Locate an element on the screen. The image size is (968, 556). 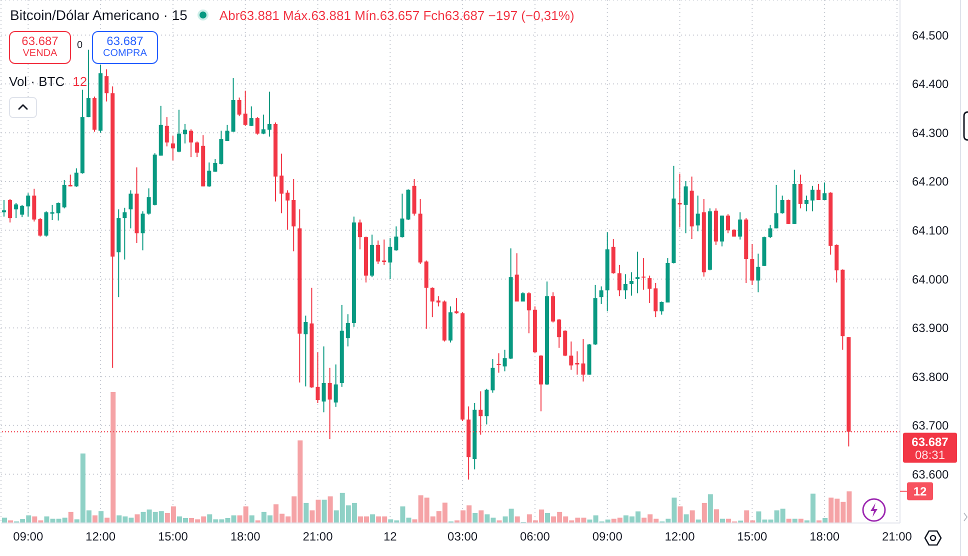
y-tick-label: 64.300 is located at coordinates (931, 133).